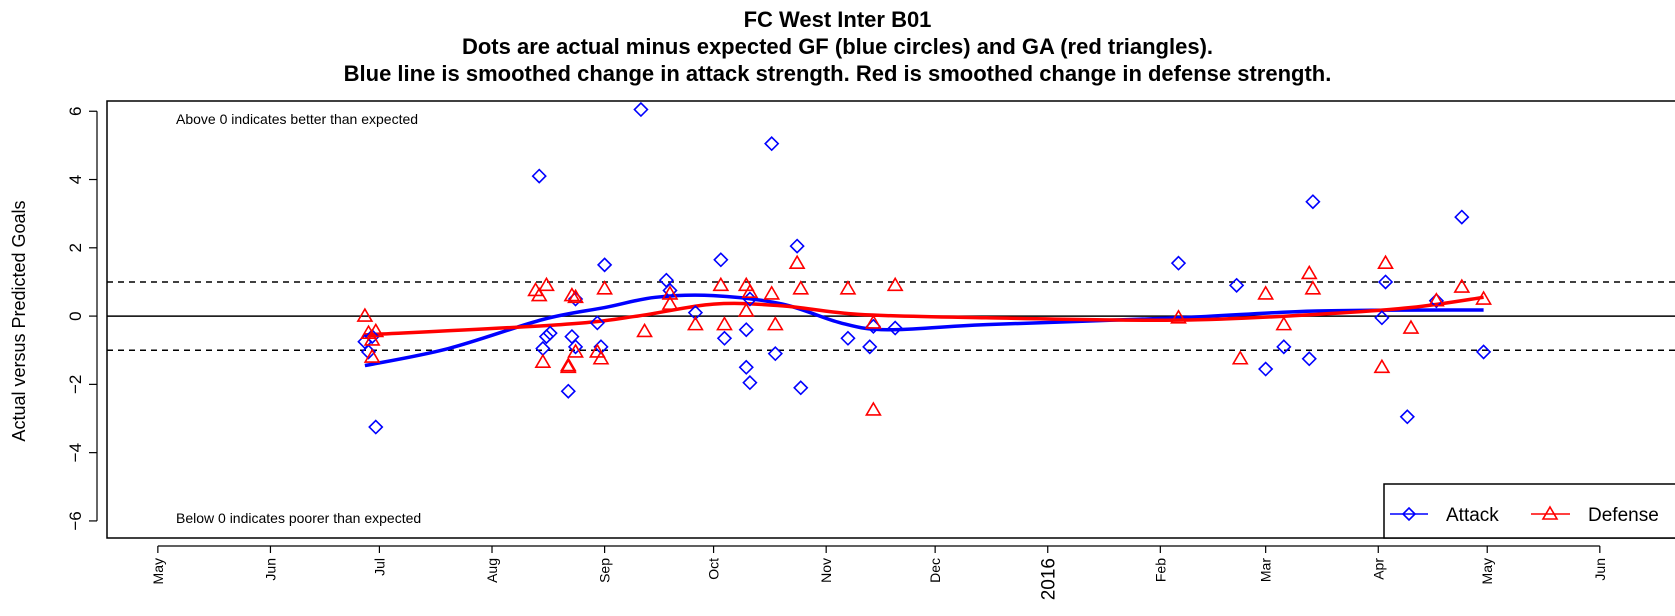 Image resolution: width=1675 pixels, height=616 pixels. I want to click on y-tick-label: 0, so click(75, 315).